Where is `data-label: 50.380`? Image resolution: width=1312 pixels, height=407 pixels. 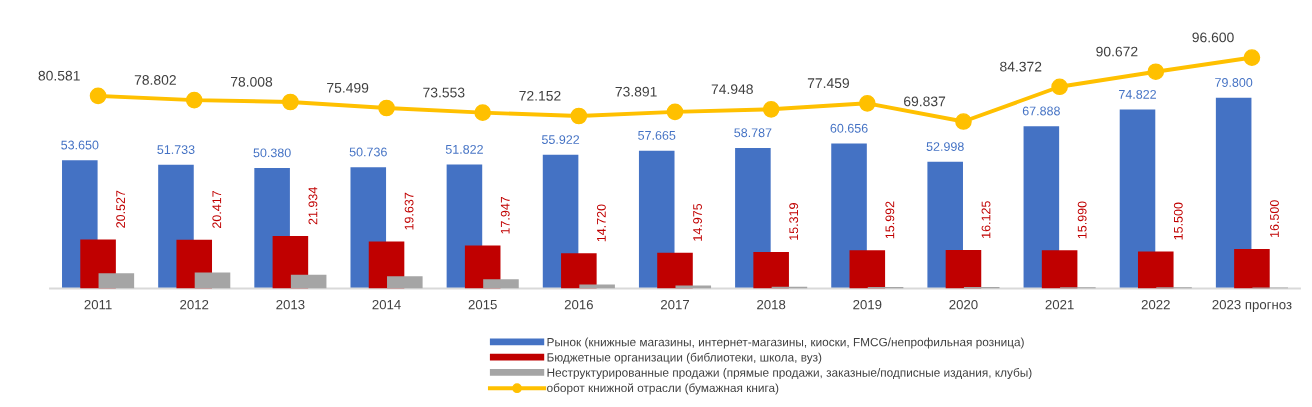 data-label: 50.380 is located at coordinates (272, 153).